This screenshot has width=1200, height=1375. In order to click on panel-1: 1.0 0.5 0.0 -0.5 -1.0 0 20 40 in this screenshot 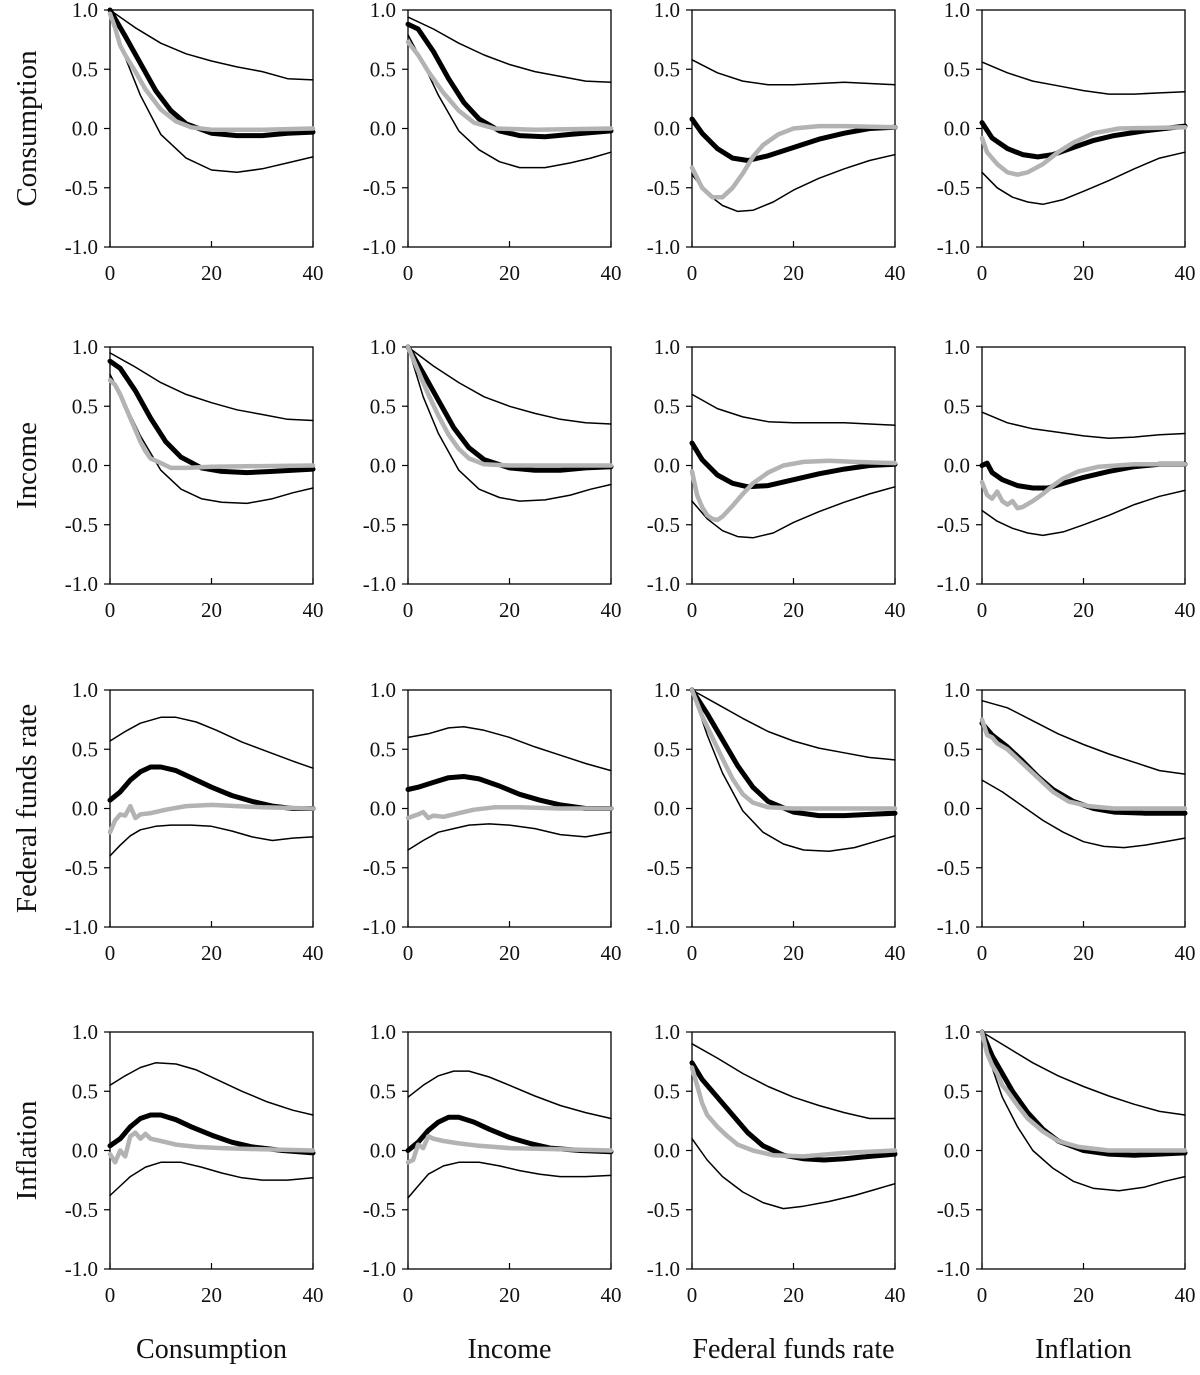, I will do `click(492, 142)`.